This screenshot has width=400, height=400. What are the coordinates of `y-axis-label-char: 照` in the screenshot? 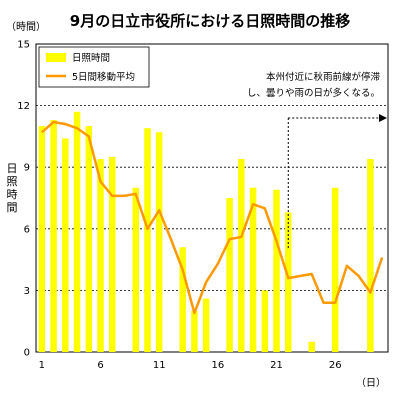 It's located at (12, 181).